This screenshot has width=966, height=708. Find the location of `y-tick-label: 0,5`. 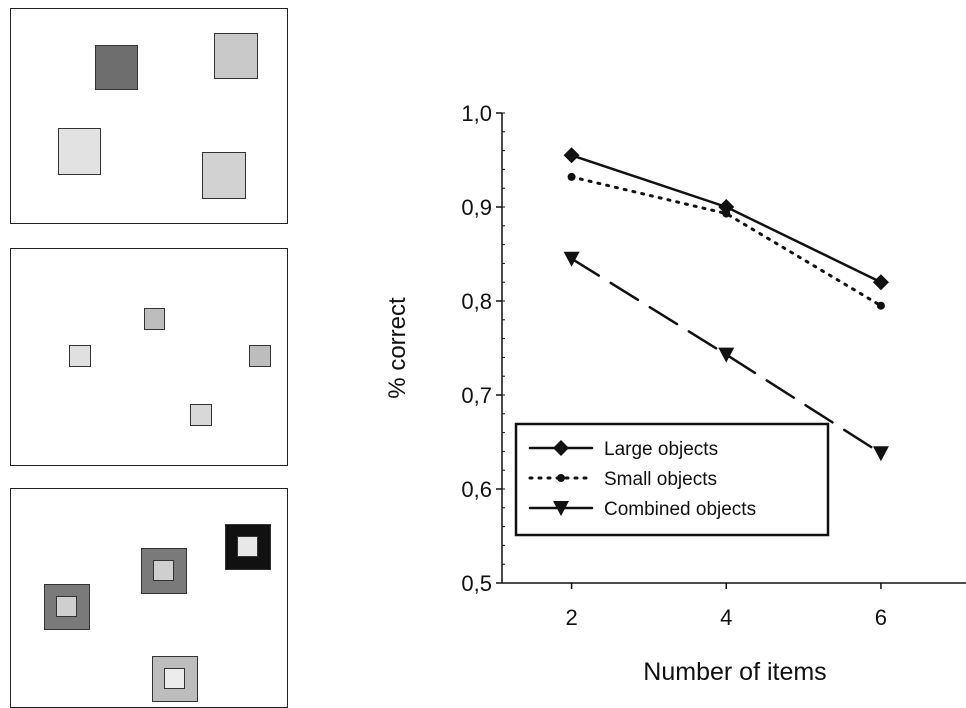

y-tick-label: 0,5 is located at coordinates (476, 583).